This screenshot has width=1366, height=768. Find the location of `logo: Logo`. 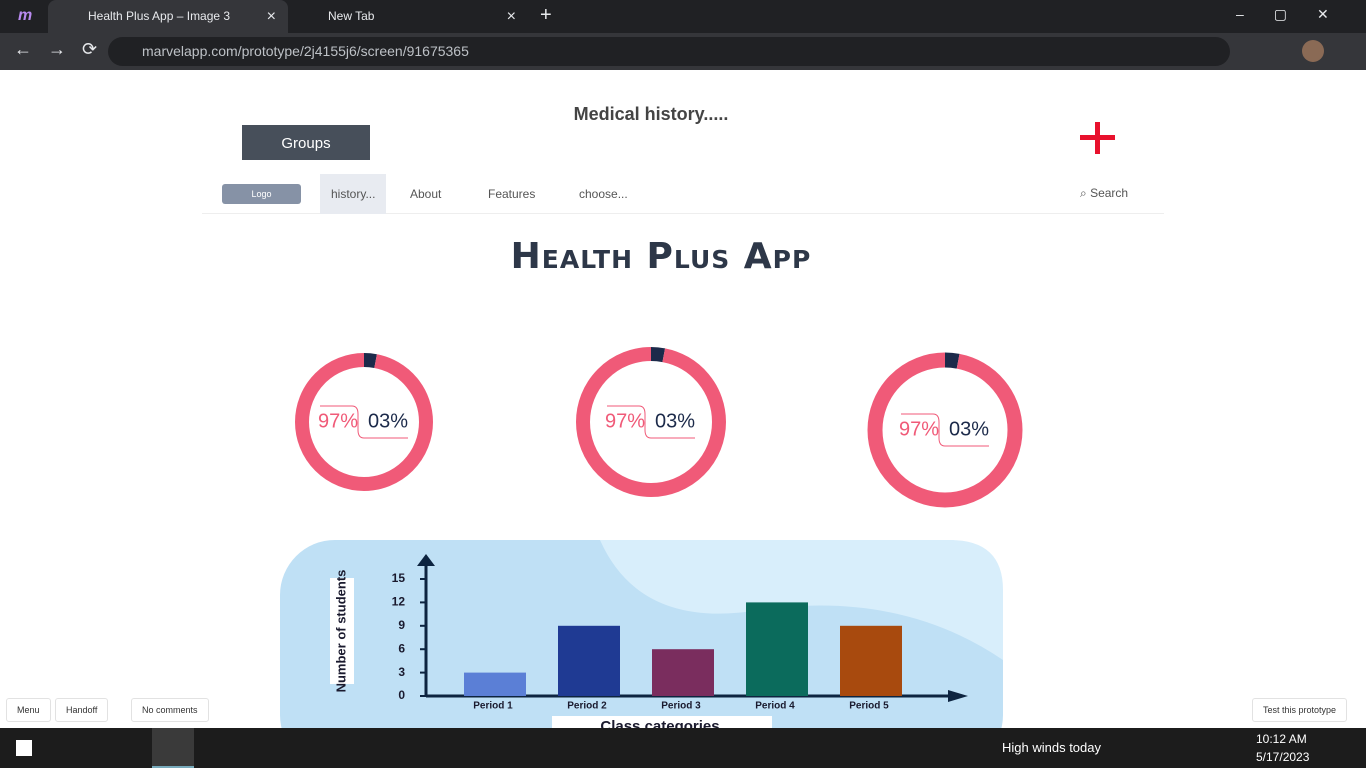

logo: Logo is located at coordinates (261, 194).